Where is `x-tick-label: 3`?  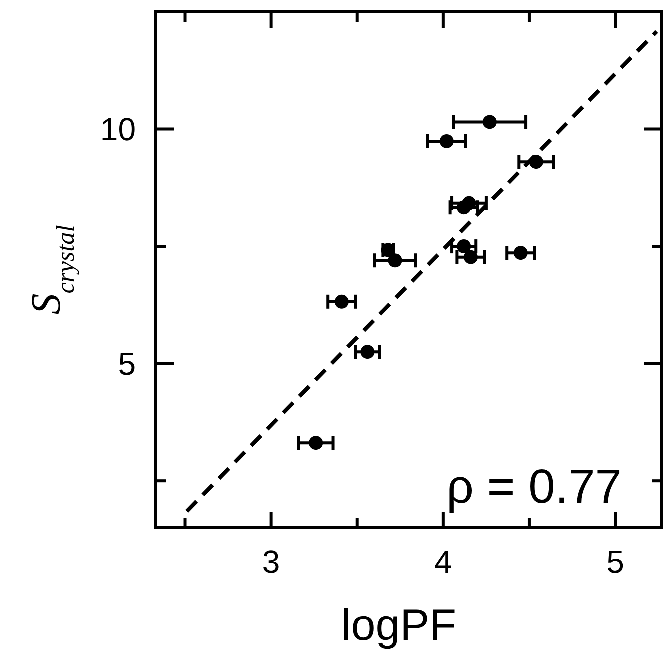 x-tick-label: 3 is located at coordinates (271, 562).